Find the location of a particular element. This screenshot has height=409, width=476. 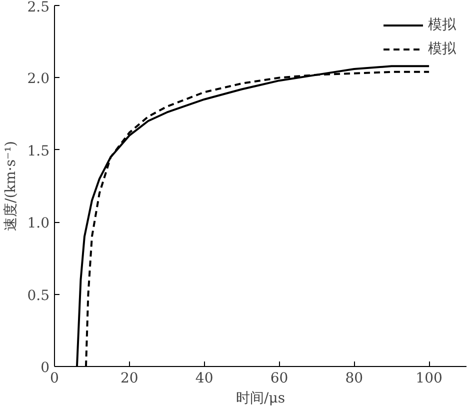

y-tick-label: 1.5 is located at coordinates (38, 151).